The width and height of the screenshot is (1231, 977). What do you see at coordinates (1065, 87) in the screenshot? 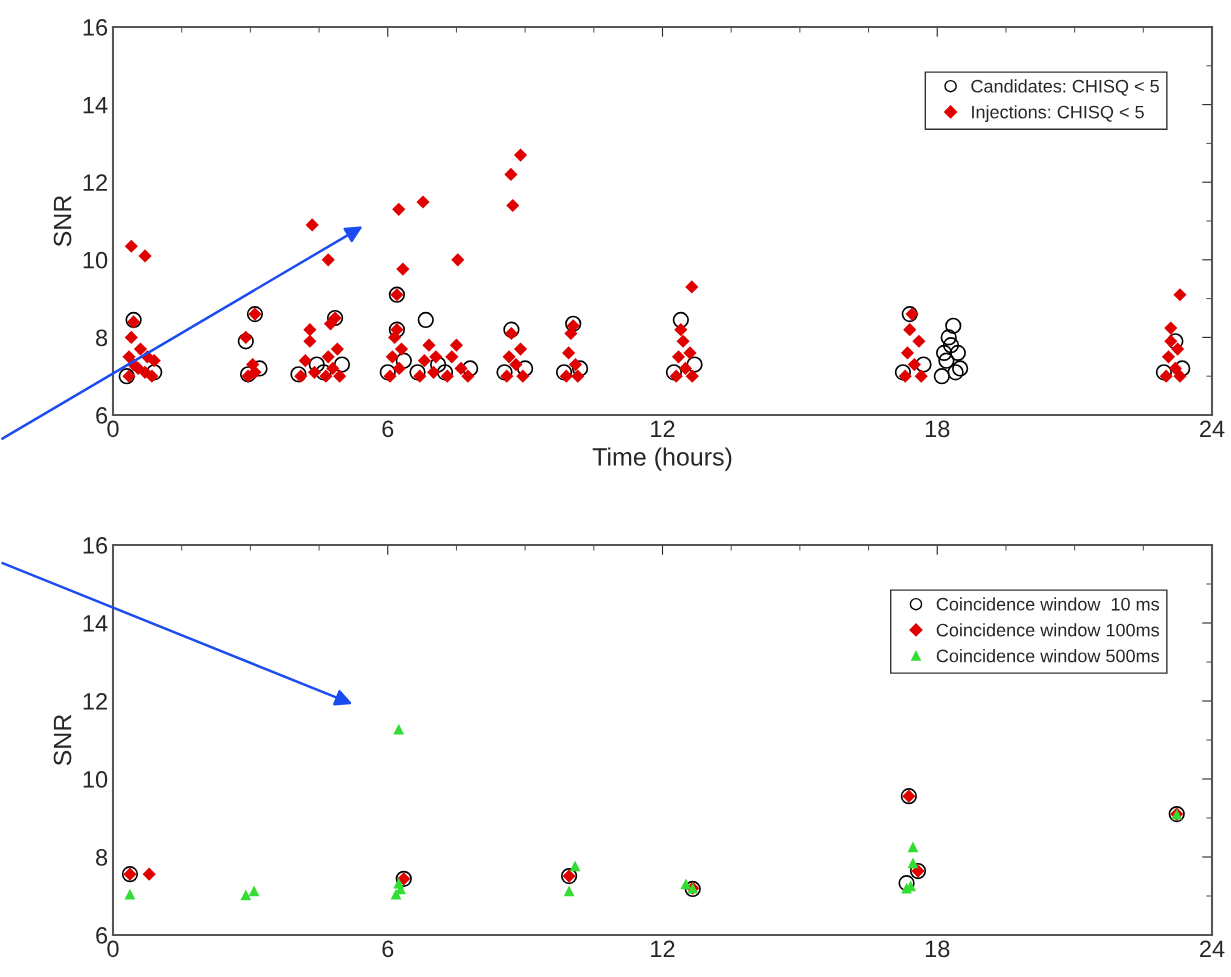
I see `legend-label: Candidates: CHISQ < 5` at bounding box center [1065, 87].